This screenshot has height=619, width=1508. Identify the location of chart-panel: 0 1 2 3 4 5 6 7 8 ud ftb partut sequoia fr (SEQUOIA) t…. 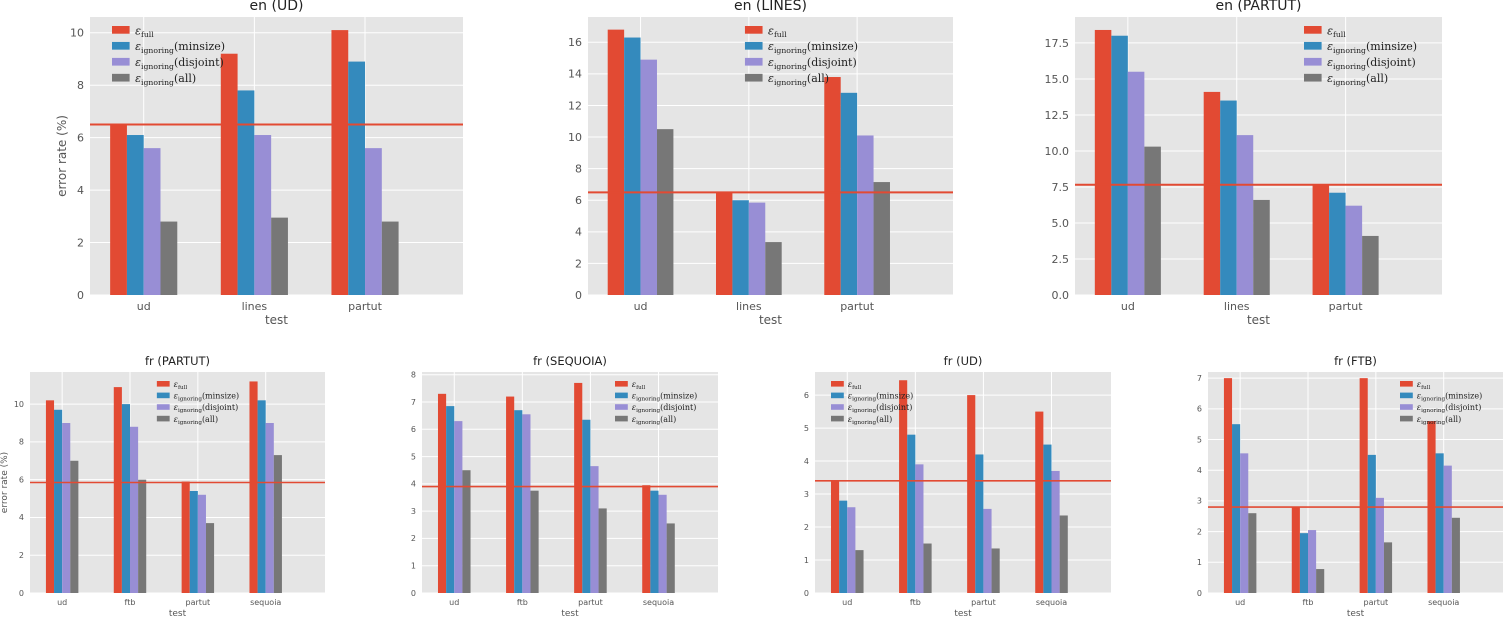
(564, 486).